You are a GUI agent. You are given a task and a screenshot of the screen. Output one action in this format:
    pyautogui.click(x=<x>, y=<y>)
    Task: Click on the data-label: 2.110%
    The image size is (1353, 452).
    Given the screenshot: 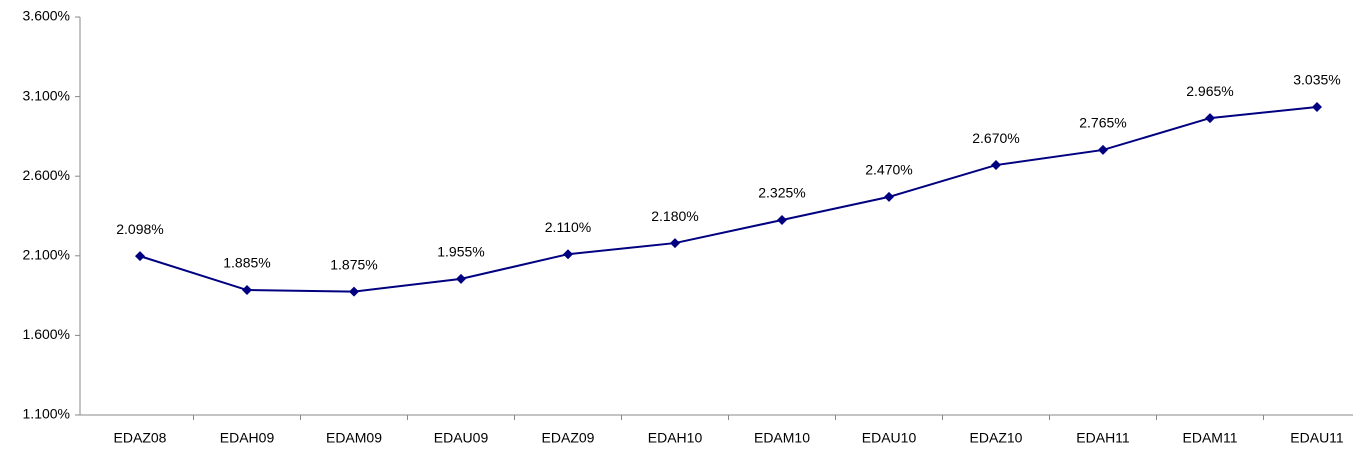 What is the action you would take?
    pyautogui.click(x=568, y=227)
    